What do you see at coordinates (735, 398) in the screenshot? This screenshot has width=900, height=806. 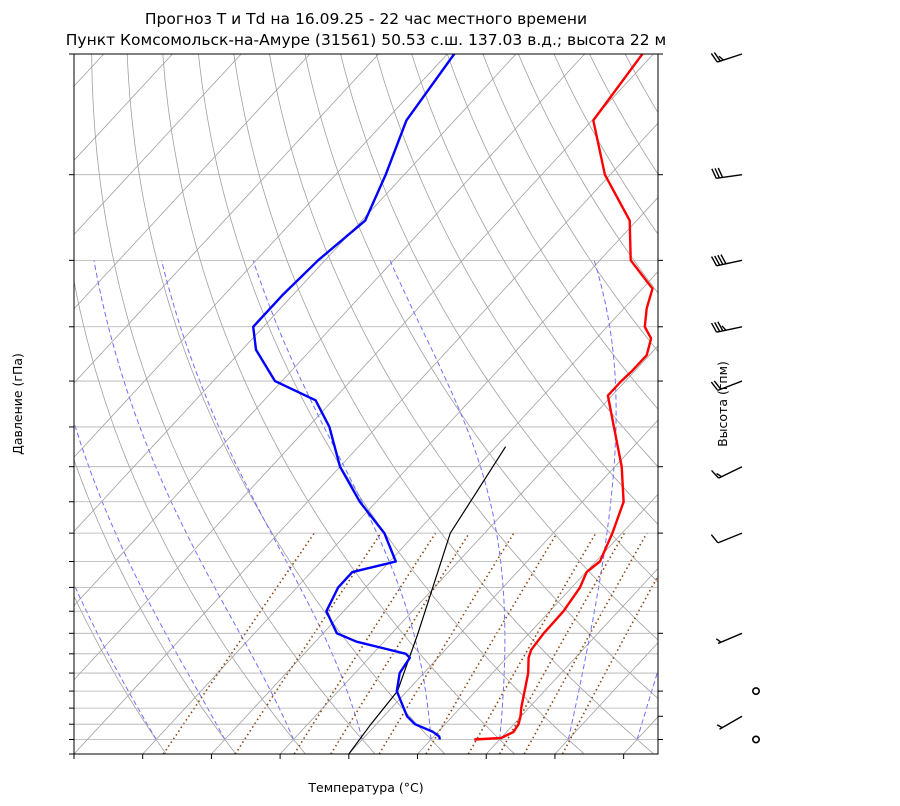 I see `wind-profile` at bounding box center [735, 398].